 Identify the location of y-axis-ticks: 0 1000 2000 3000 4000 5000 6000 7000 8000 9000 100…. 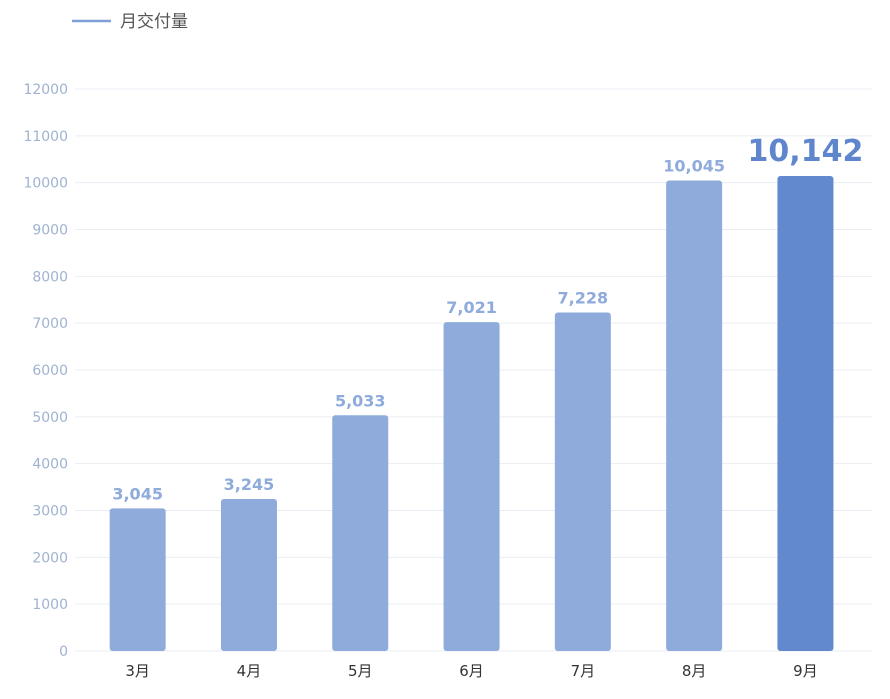
(45, 371).